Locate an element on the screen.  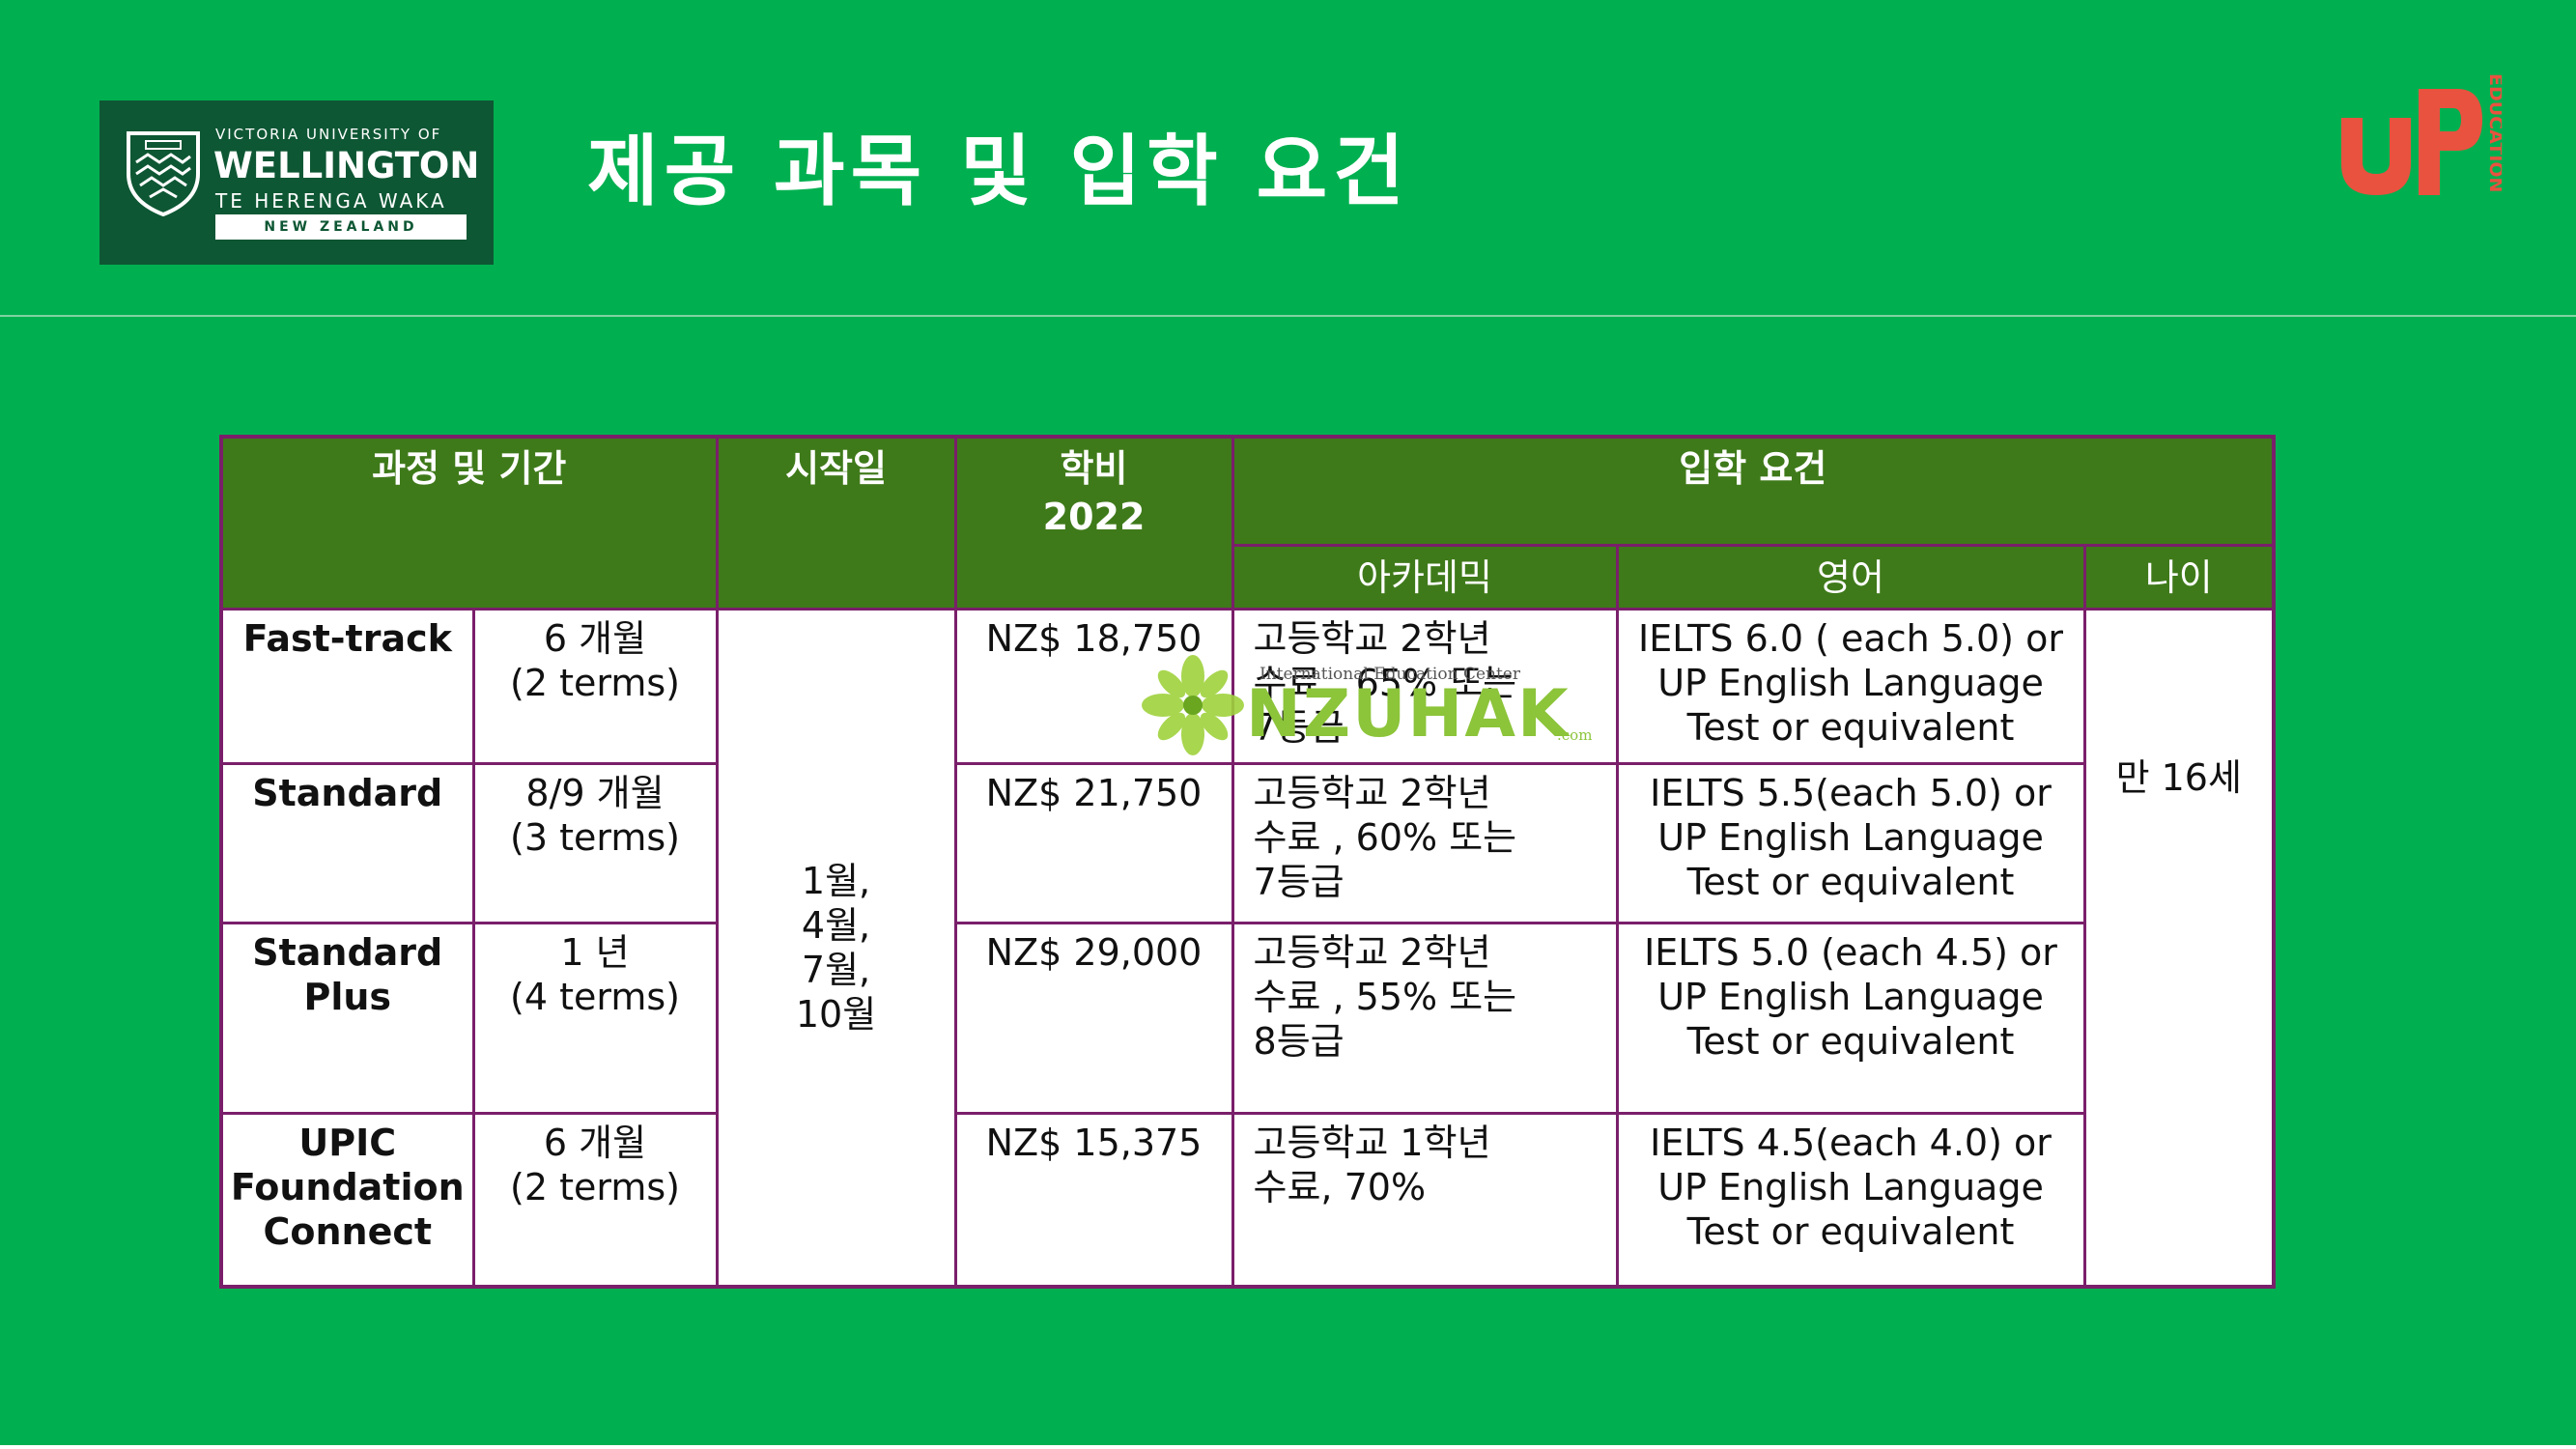
academic-requirement: 고등학교 1학년 수료, 70% is located at coordinates (1425, 1200).